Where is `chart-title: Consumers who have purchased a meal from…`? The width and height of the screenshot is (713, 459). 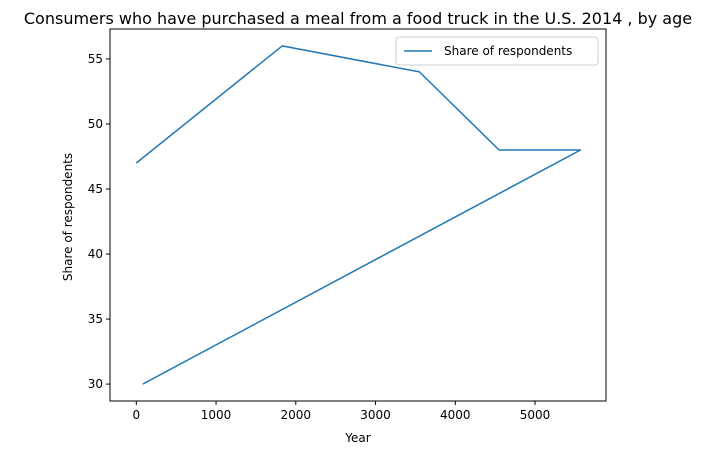 chart-title: Consumers who have purchased a meal from… is located at coordinates (358, 18).